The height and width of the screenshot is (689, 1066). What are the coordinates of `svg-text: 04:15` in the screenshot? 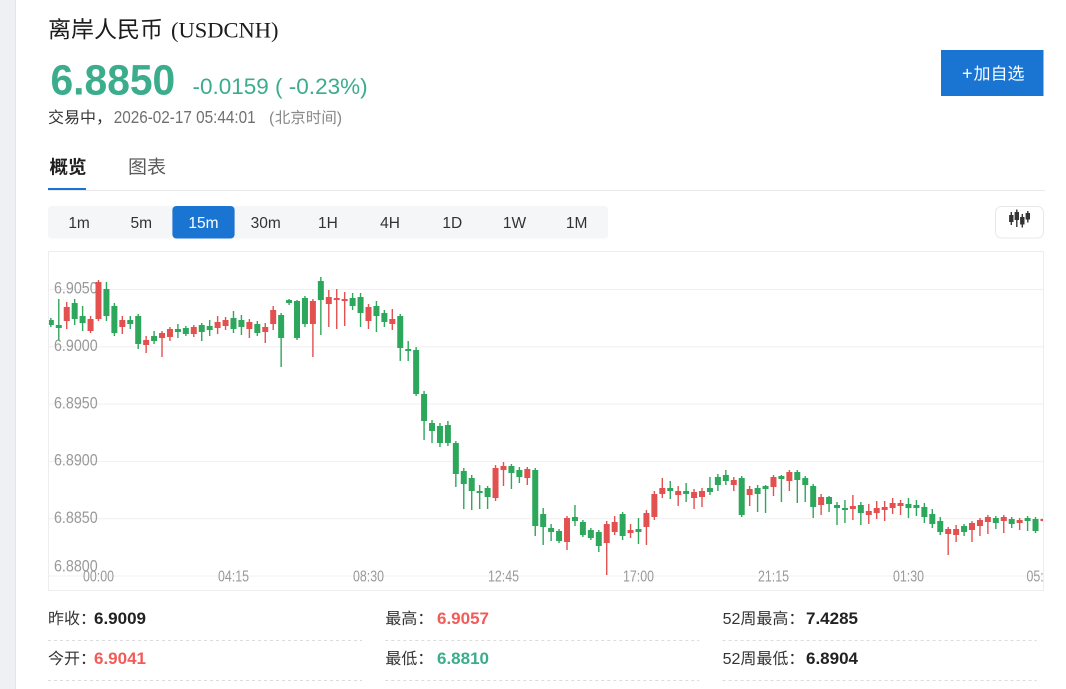 It's located at (233, 576).